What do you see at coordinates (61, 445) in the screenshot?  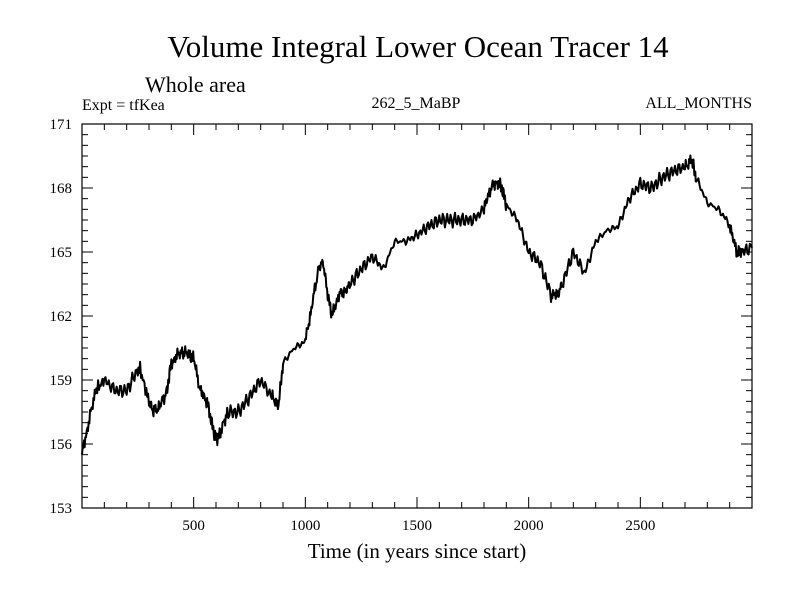 I see `y-tick-label: 156` at bounding box center [61, 445].